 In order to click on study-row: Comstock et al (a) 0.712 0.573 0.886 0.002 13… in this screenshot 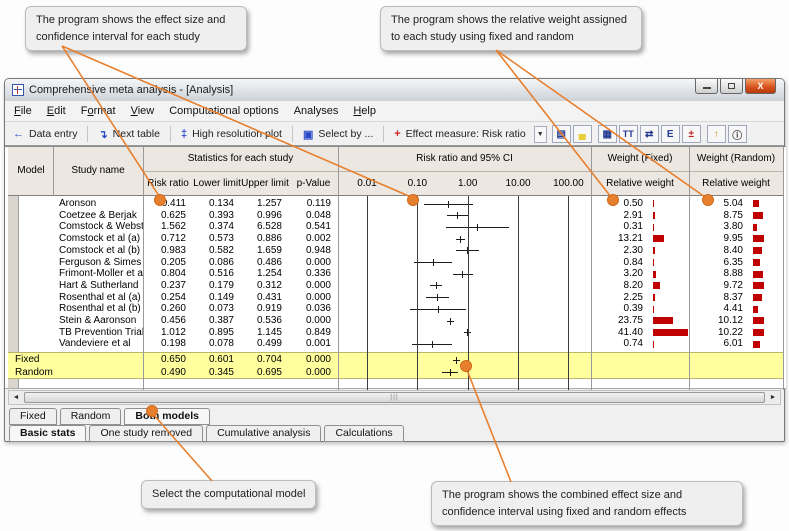, I will do `click(401, 239)`.